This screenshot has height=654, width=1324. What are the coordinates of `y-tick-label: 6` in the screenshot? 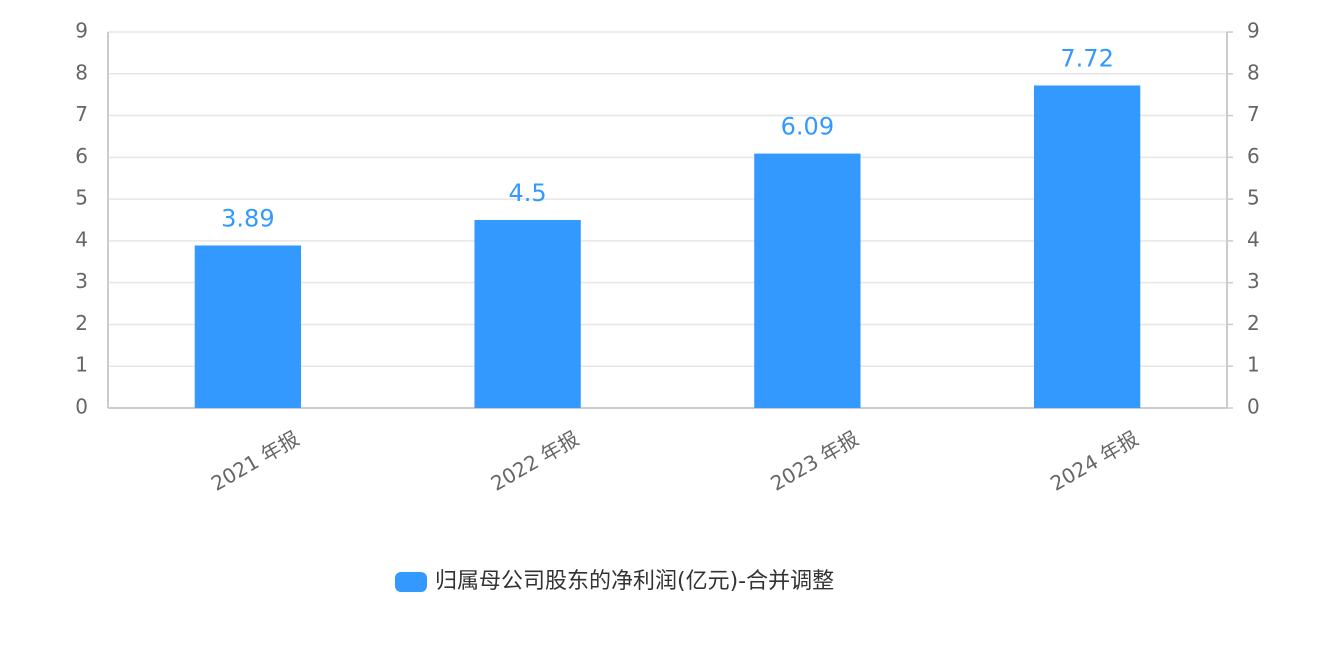 It's located at (81, 156).